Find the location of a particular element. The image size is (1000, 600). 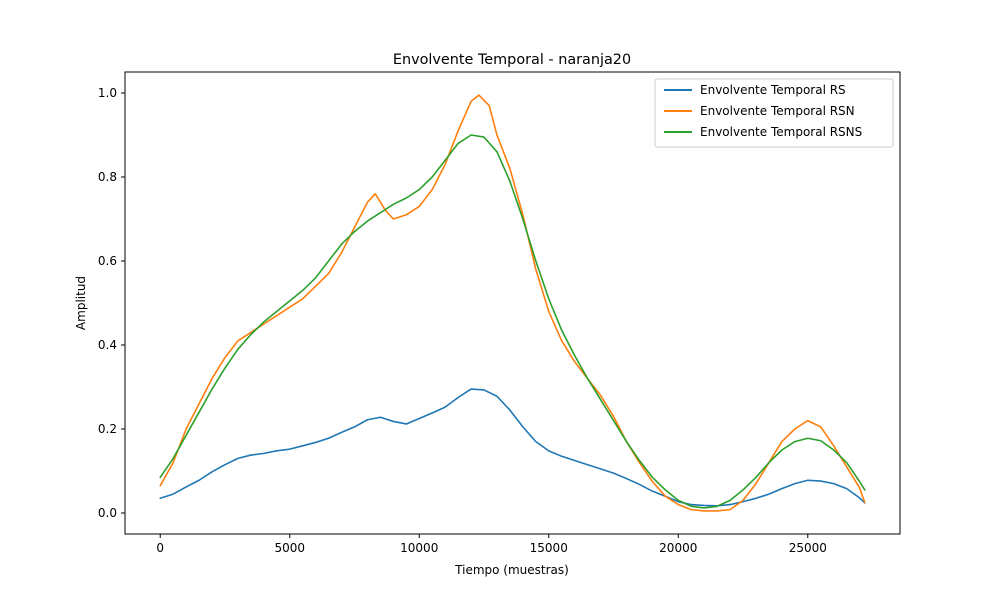

legend-box is located at coordinates (774, 113).